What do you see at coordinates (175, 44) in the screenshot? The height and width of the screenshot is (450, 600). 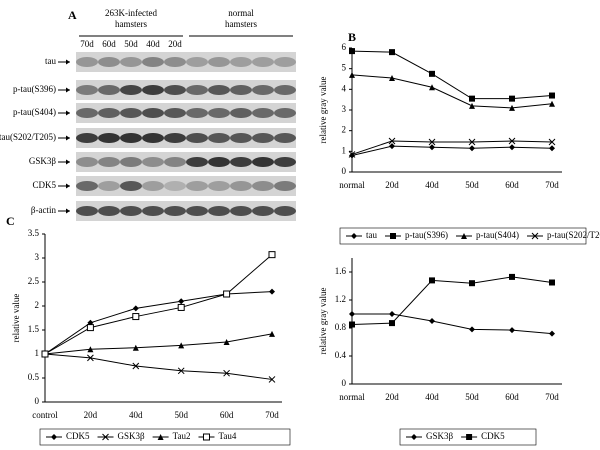 I see `lane-label: 20d` at bounding box center [175, 44].